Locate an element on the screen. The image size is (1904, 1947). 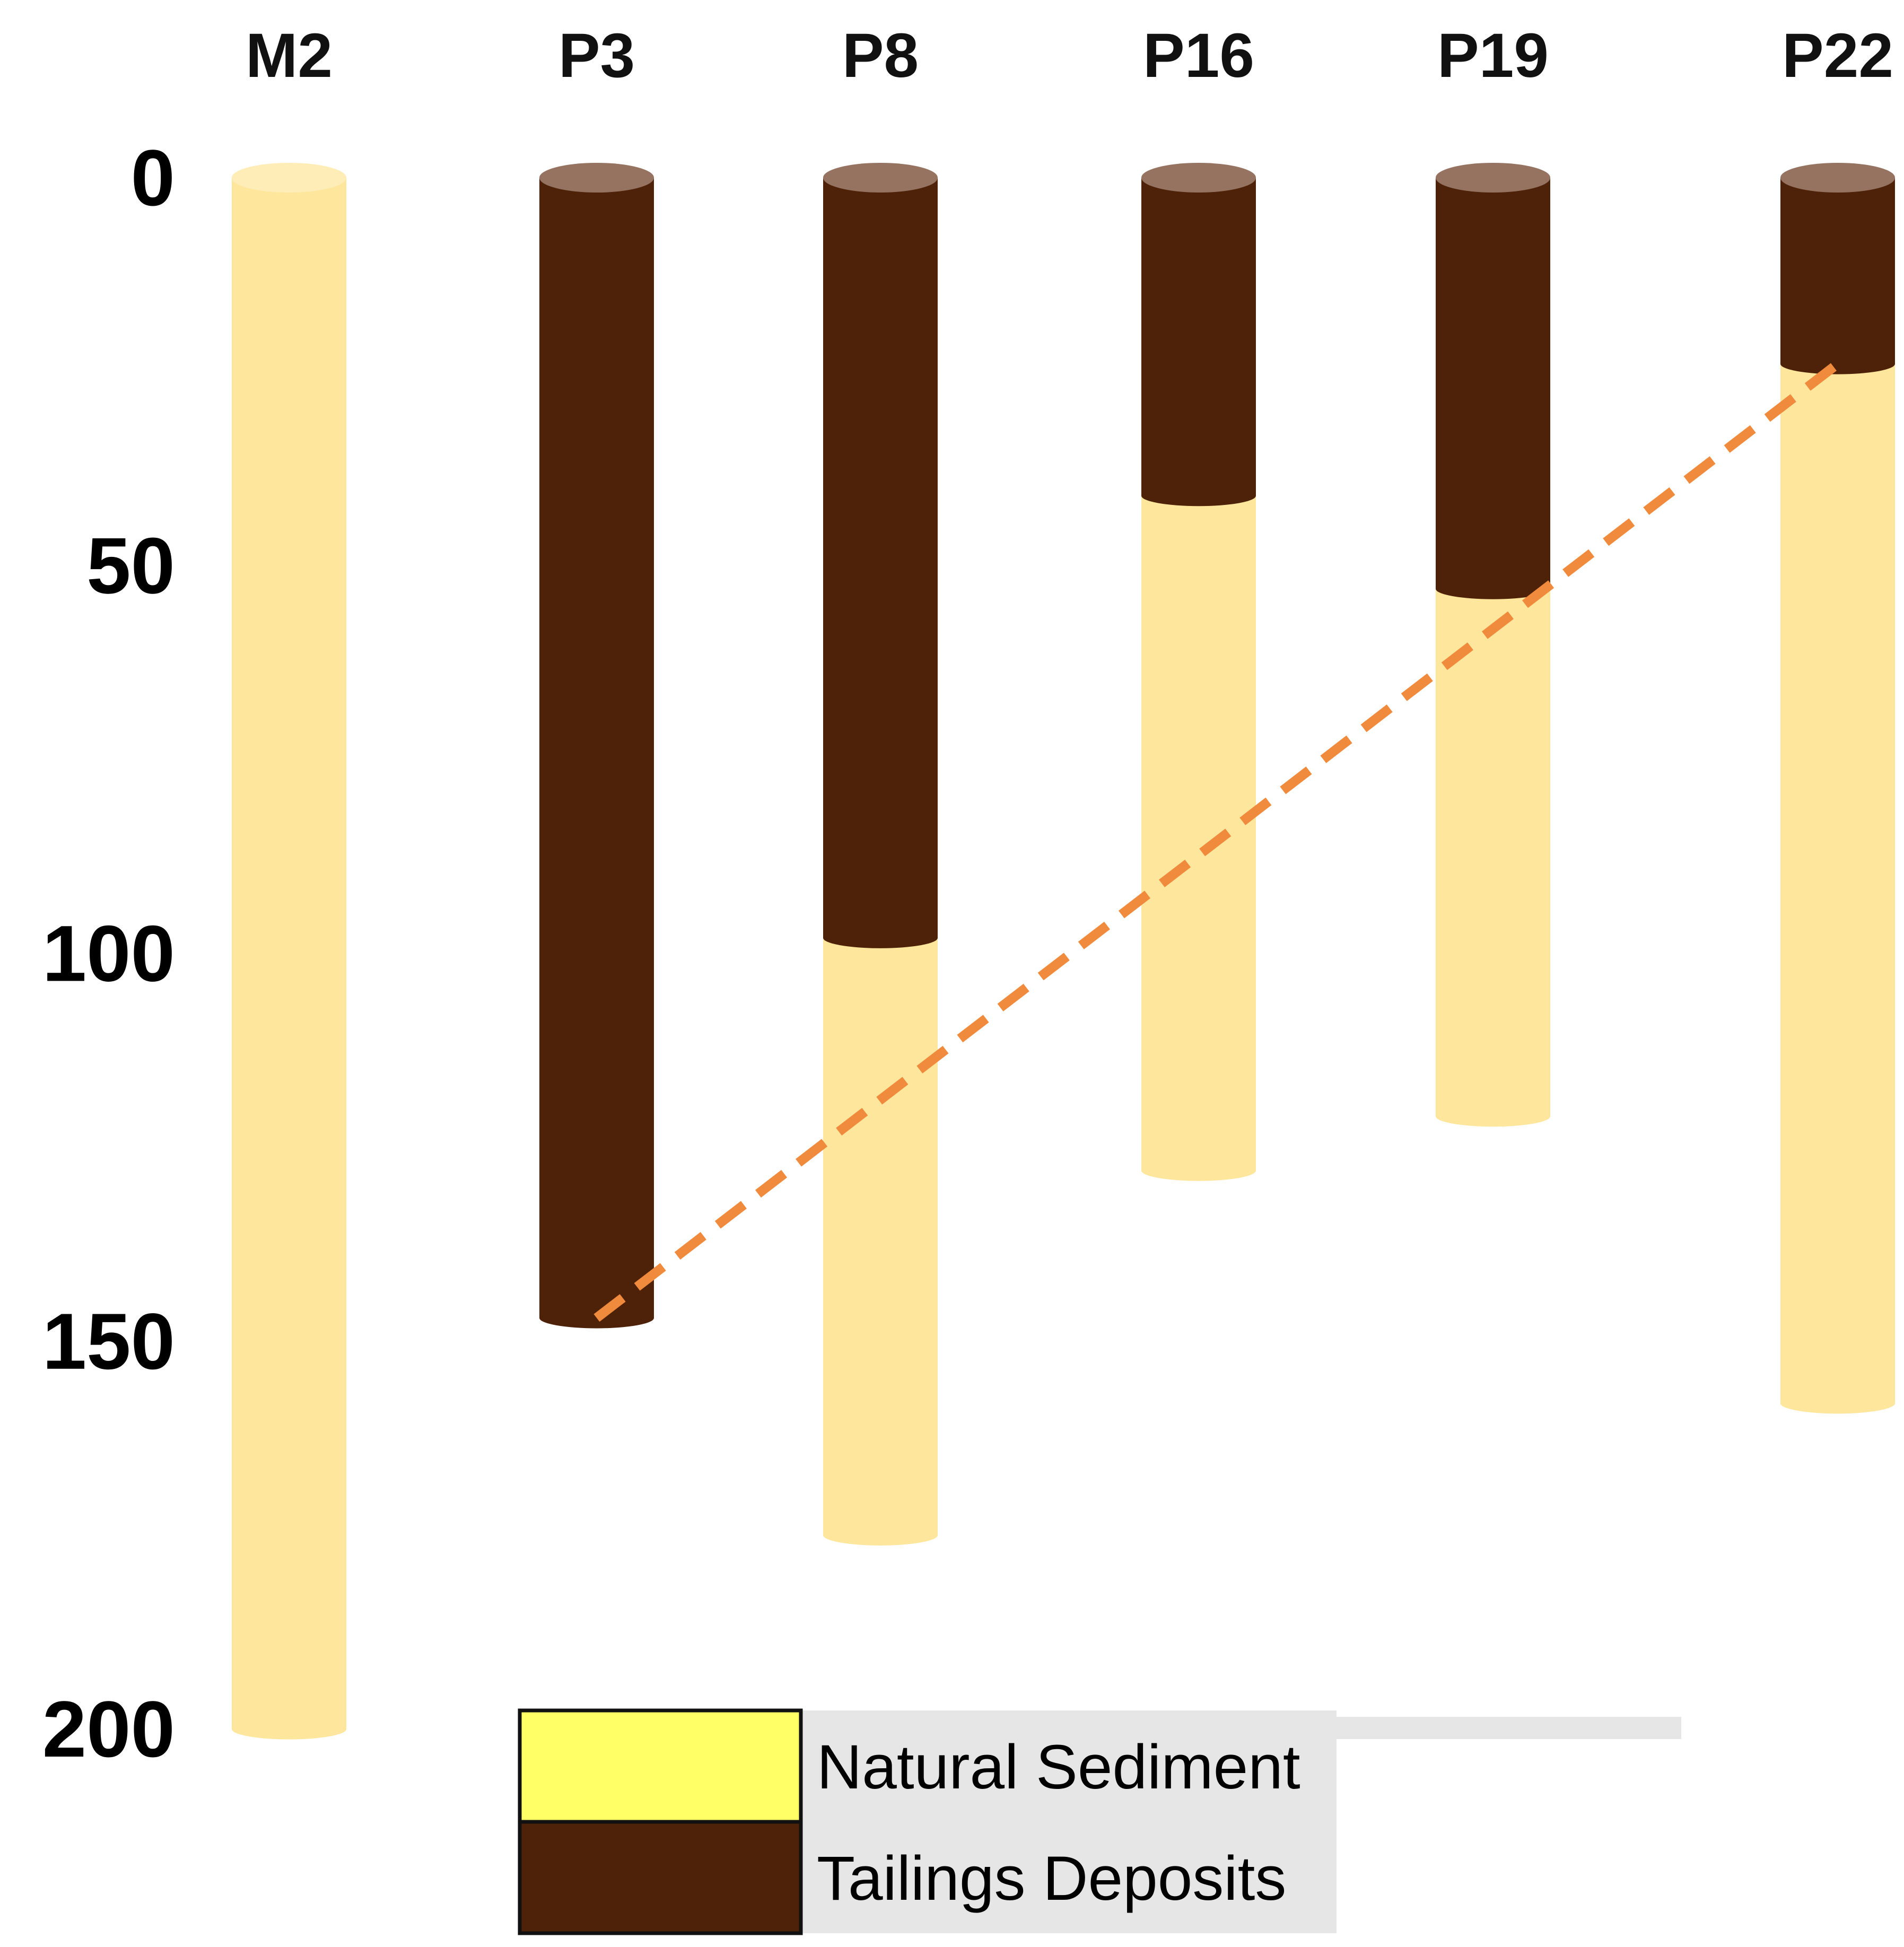
core-label: P19 is located at coordinates (1493, 56).